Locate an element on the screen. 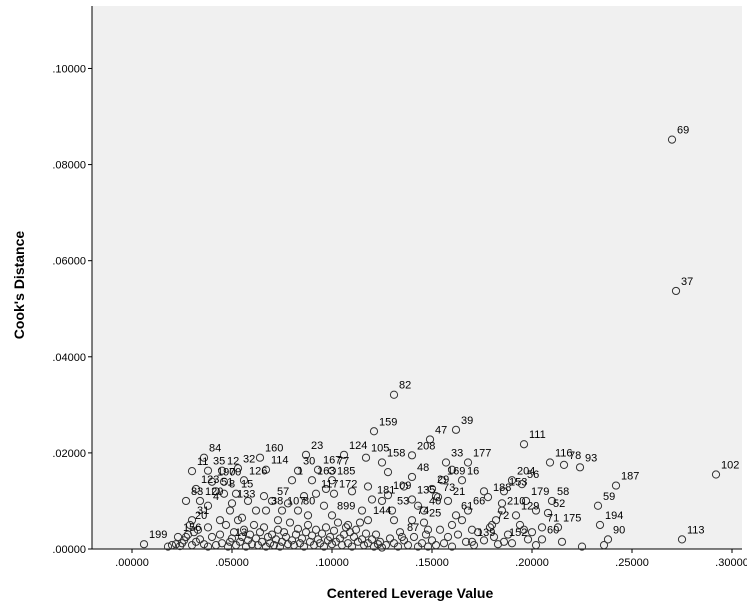 The image size is (747, 606). point-label: 74 is located at coordinates (423, 511).